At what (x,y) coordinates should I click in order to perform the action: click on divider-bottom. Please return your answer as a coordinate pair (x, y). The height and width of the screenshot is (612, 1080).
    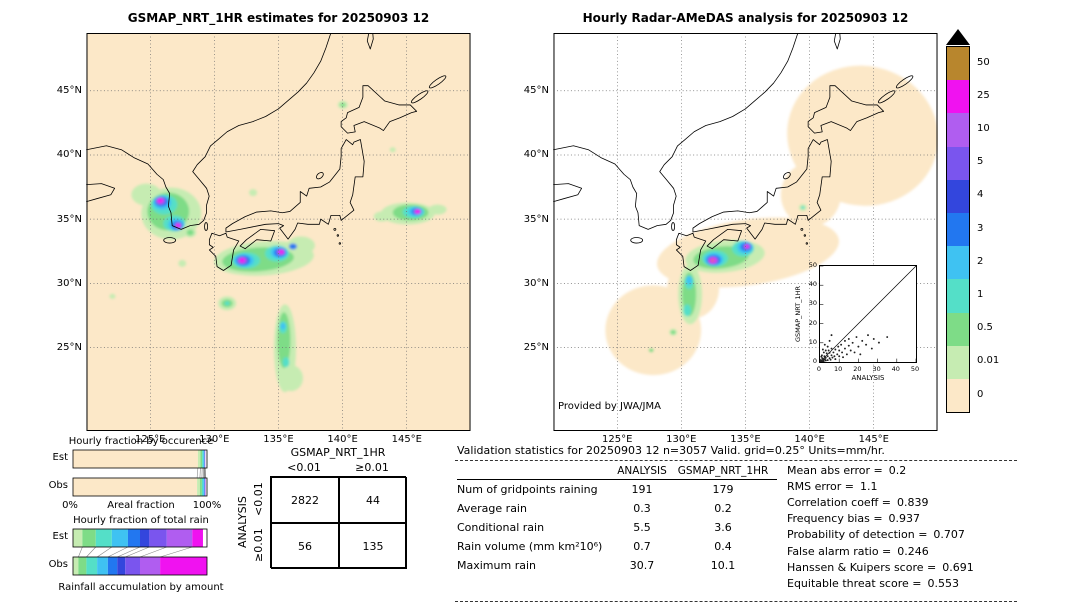
    Looking at the image, I should click on (736, 601).